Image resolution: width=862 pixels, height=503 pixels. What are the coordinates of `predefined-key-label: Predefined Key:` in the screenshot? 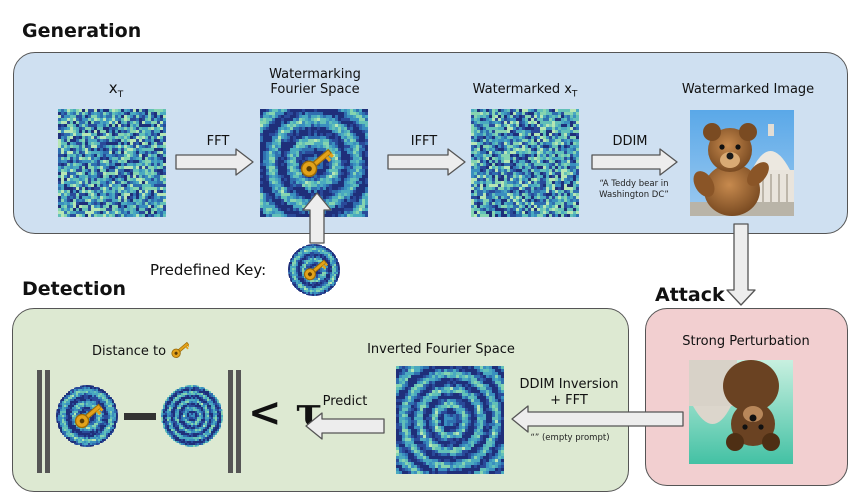 It's located at (208, 270).